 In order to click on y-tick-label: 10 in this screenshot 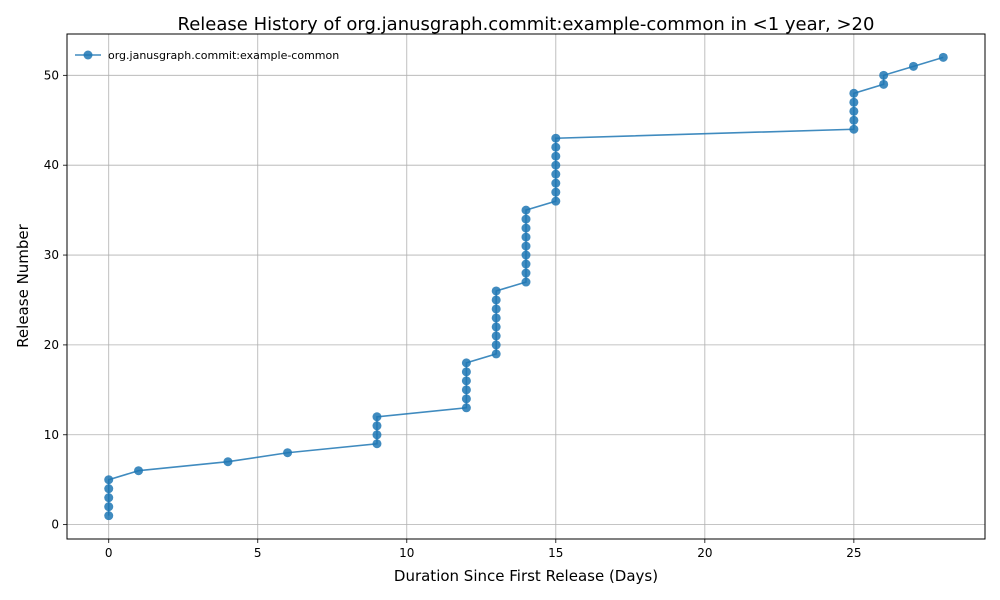, I will do `click(51, 435)`.